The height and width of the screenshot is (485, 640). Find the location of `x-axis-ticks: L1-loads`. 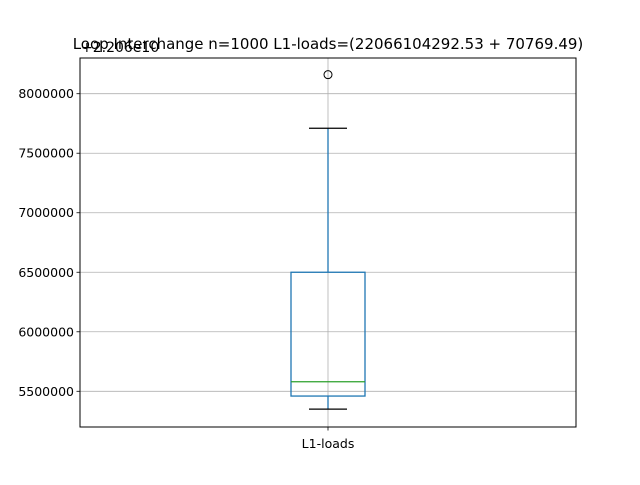

x-axis-ticks: L1-loads is located at coordinates (328, 439).